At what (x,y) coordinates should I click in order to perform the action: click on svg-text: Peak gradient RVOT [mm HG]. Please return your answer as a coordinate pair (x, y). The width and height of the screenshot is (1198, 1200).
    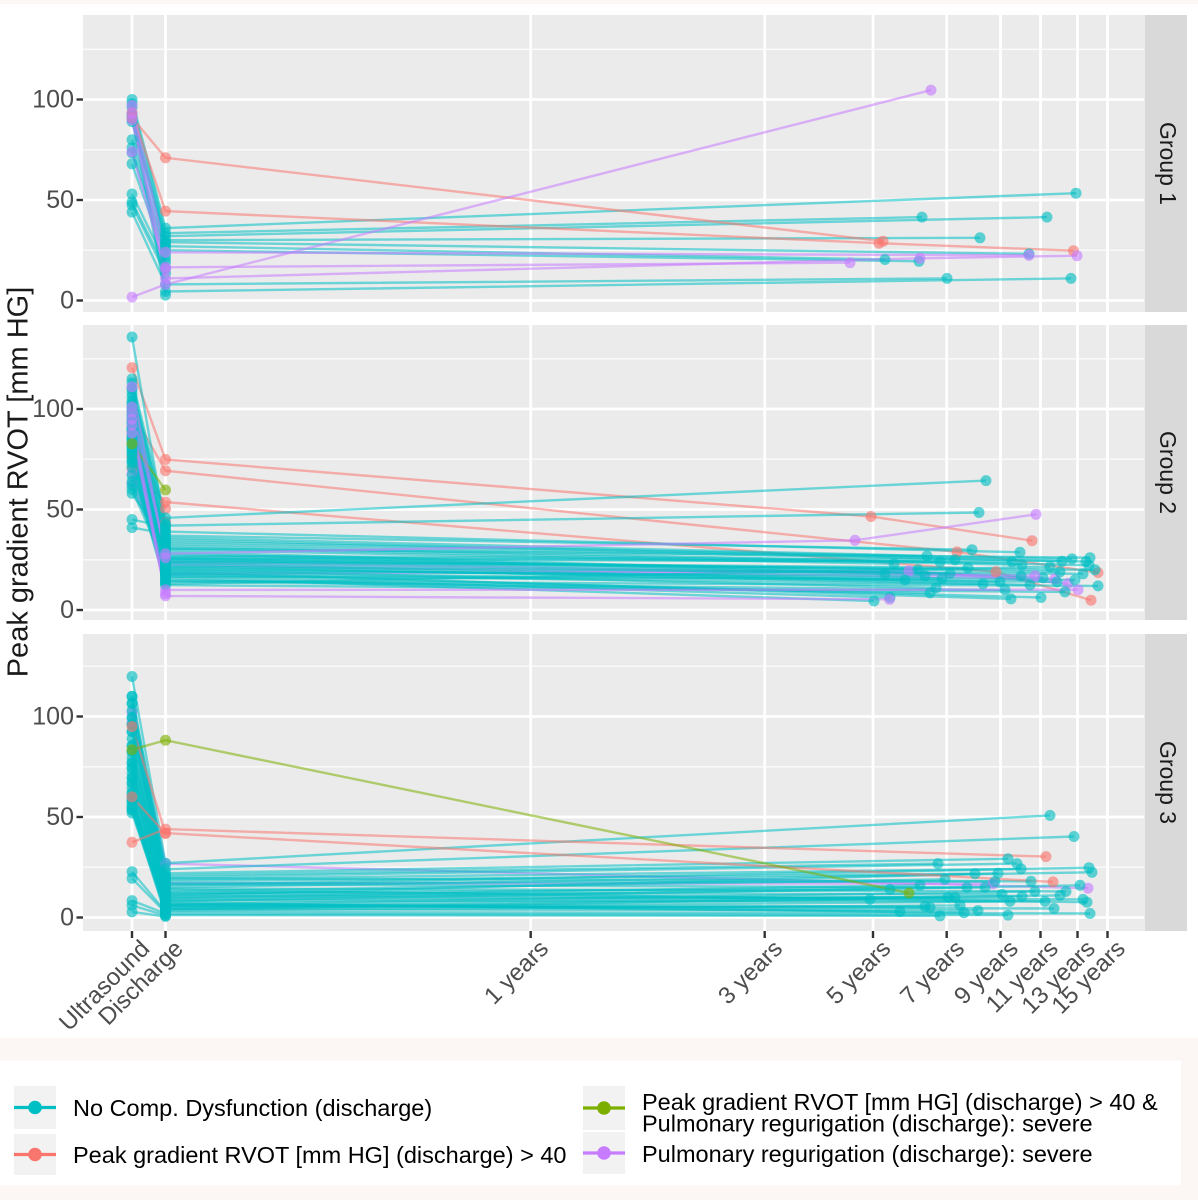
    Looking at the image, I should click on (18, 482).